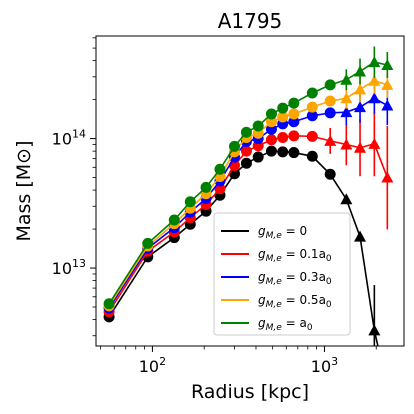 Image resolution: width=414 pixels, height=414 pixels. Describe the element at coordinates (282, 232) in the screenshot. I see `legend-label: gM,e = 0` at that location.